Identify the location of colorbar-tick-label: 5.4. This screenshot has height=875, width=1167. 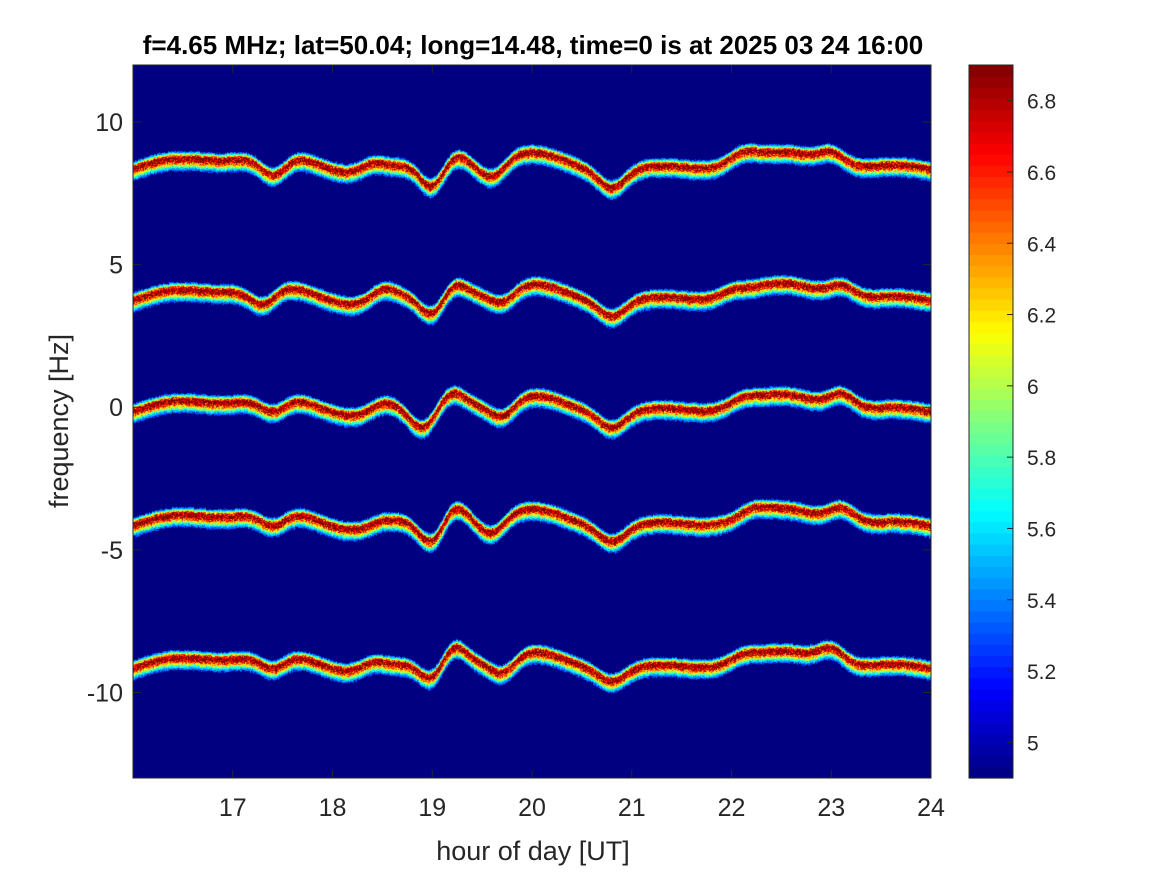
(1042, 601).